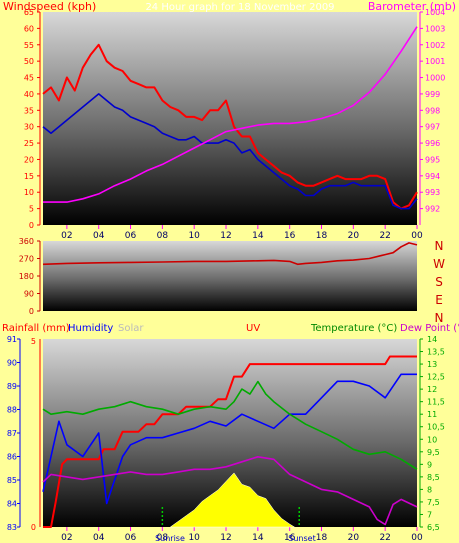 Image resolution: width=459 pixels, height=543 pixels. I want to click on temperature-tick-label: 10,5, so click(436, 427).